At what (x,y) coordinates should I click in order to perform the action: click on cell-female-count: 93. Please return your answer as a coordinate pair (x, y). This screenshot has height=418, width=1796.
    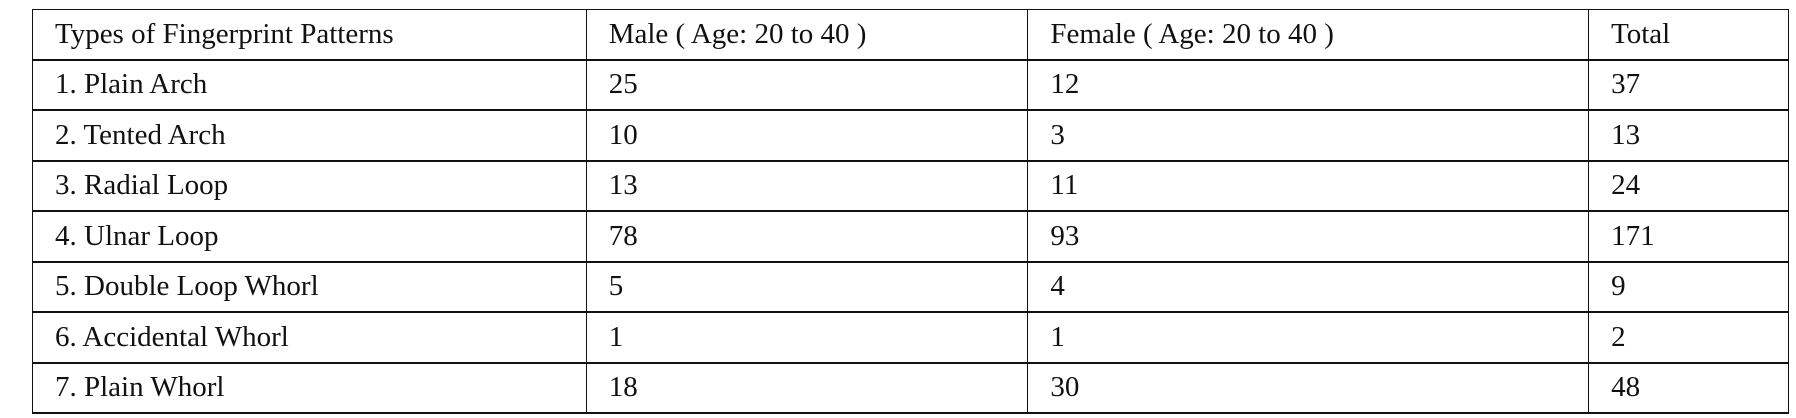
    Looking at the image, I should click on (1308, 236).